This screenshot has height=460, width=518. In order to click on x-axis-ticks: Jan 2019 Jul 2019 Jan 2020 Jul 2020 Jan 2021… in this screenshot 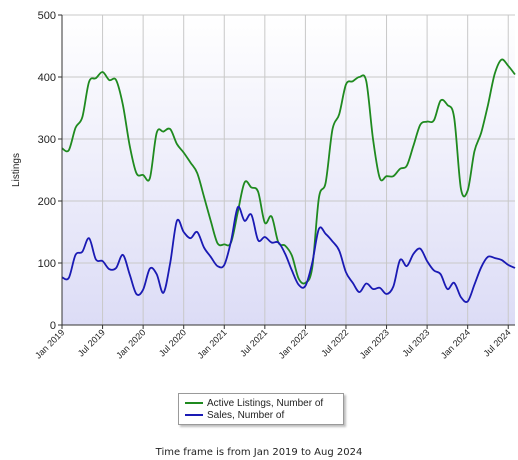, I will do `click(273, 343)`.